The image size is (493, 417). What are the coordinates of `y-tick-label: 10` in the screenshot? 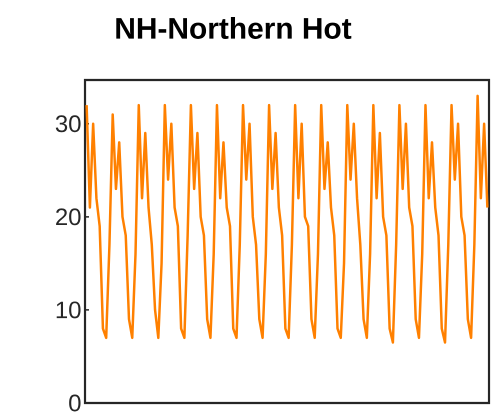 It's located at (68, 309).